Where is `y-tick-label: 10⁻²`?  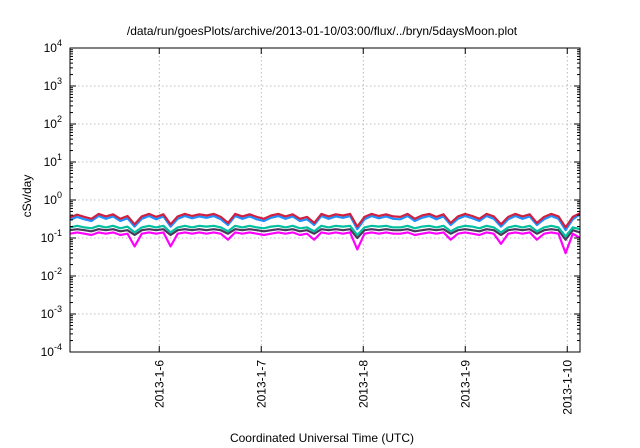
y-tick-label: 10⁻² is located at coordinates (51, 274).